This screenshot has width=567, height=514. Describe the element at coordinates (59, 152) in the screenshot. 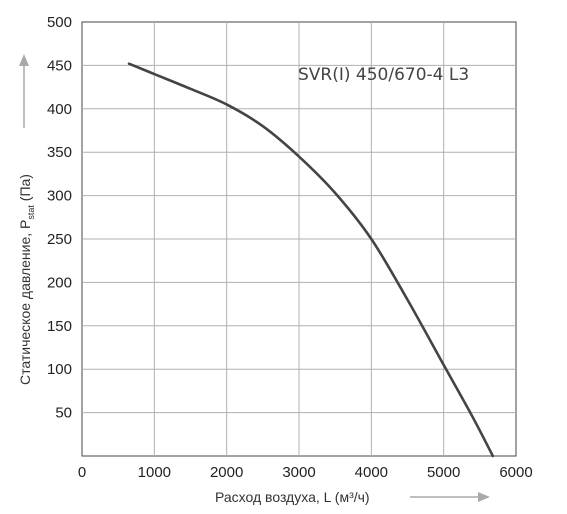

I see `y-tick-label: 350` at that location.